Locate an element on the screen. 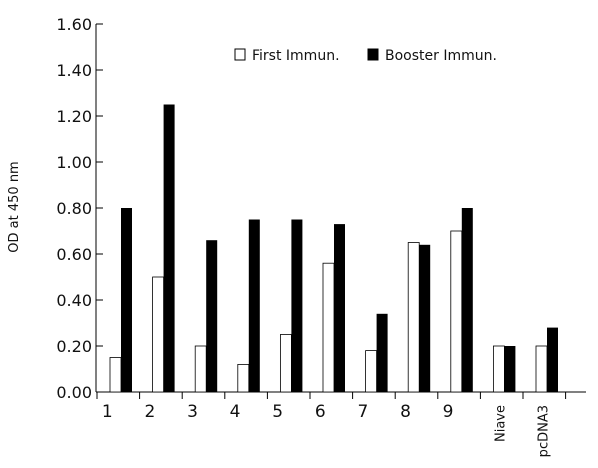  x-tick-label: 8 is located at coordinates (405, 412).